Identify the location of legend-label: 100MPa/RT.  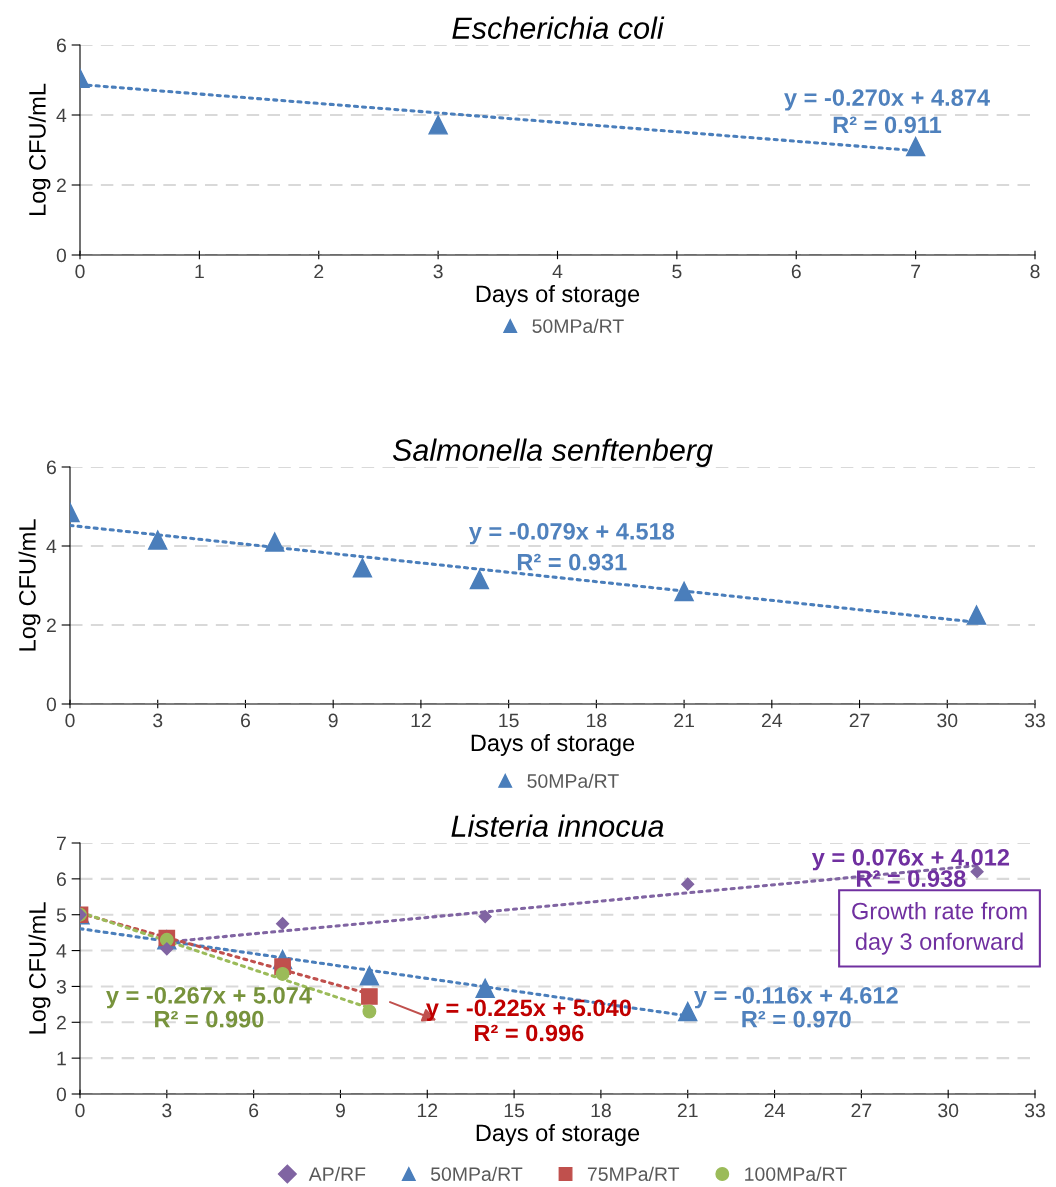
(796, 1173).